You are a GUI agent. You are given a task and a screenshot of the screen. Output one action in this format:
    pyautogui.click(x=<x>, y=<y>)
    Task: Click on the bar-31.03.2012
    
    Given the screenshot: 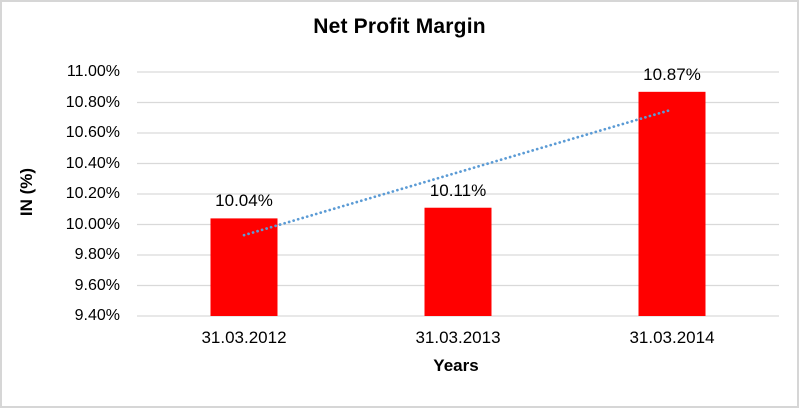 What is the action you would take?
    pyautogui.click(x=244, y=267)
    